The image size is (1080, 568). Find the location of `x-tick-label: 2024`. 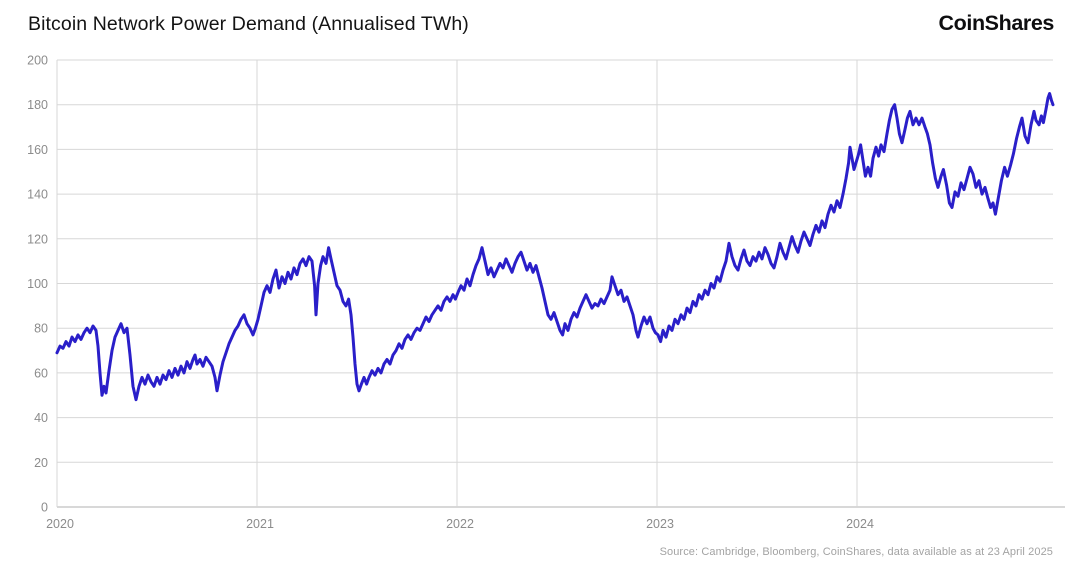

x-tick-label: 2024 is located at coordinates (860, 524).